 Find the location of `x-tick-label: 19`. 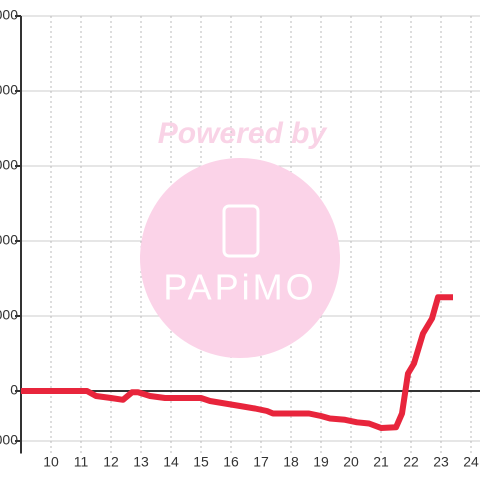

x-tick-label: 19 is located at coordinates (321, 462).